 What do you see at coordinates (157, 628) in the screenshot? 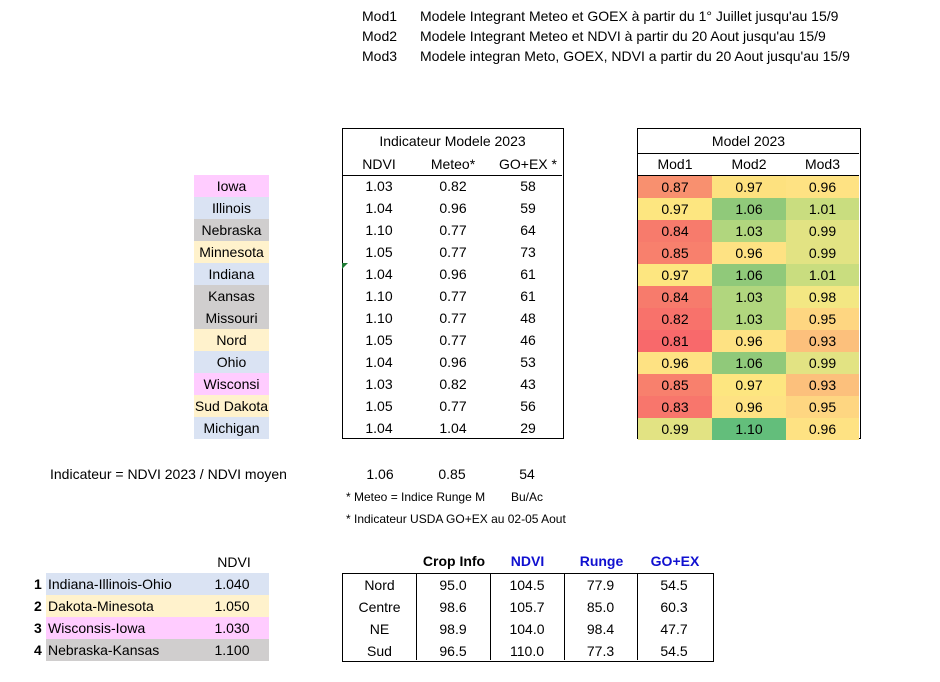
I see `group-row: Wisconsis-Iowa 1.030` at bounding box center [157, 628].